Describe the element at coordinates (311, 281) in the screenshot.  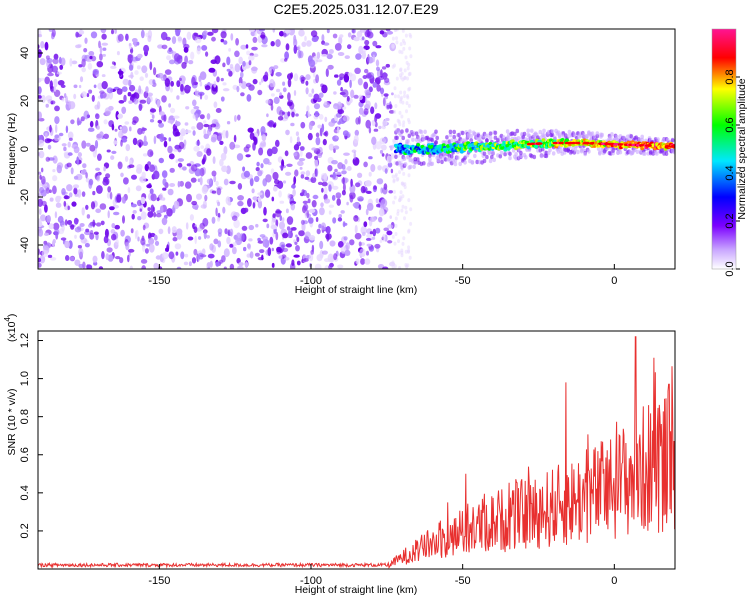
I see `top-x-tick-label: -100` at that location.